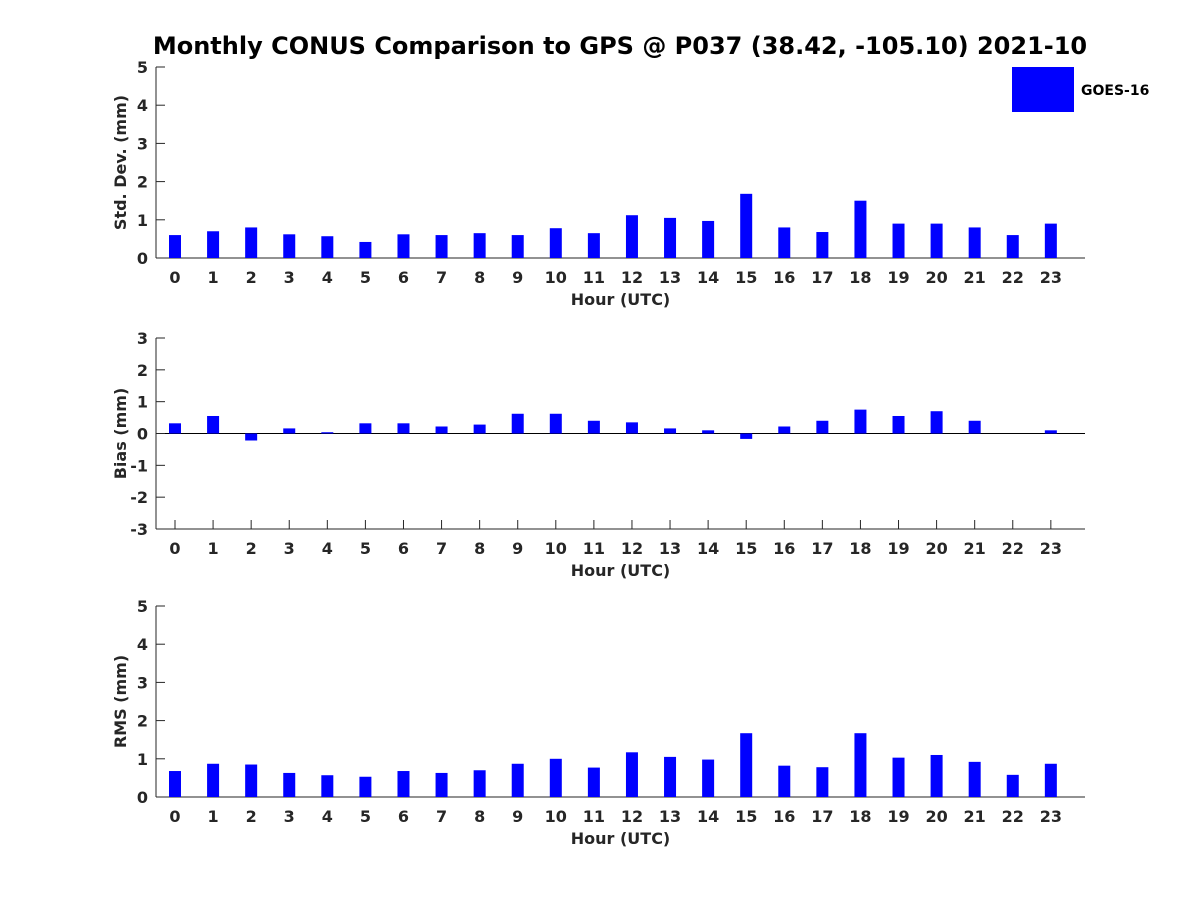 The width and height of the screenshot is (1200, 900). Describe the element at coordinates (142, 644) in the screenshot. I see `y-tick-label: 4` at that location.